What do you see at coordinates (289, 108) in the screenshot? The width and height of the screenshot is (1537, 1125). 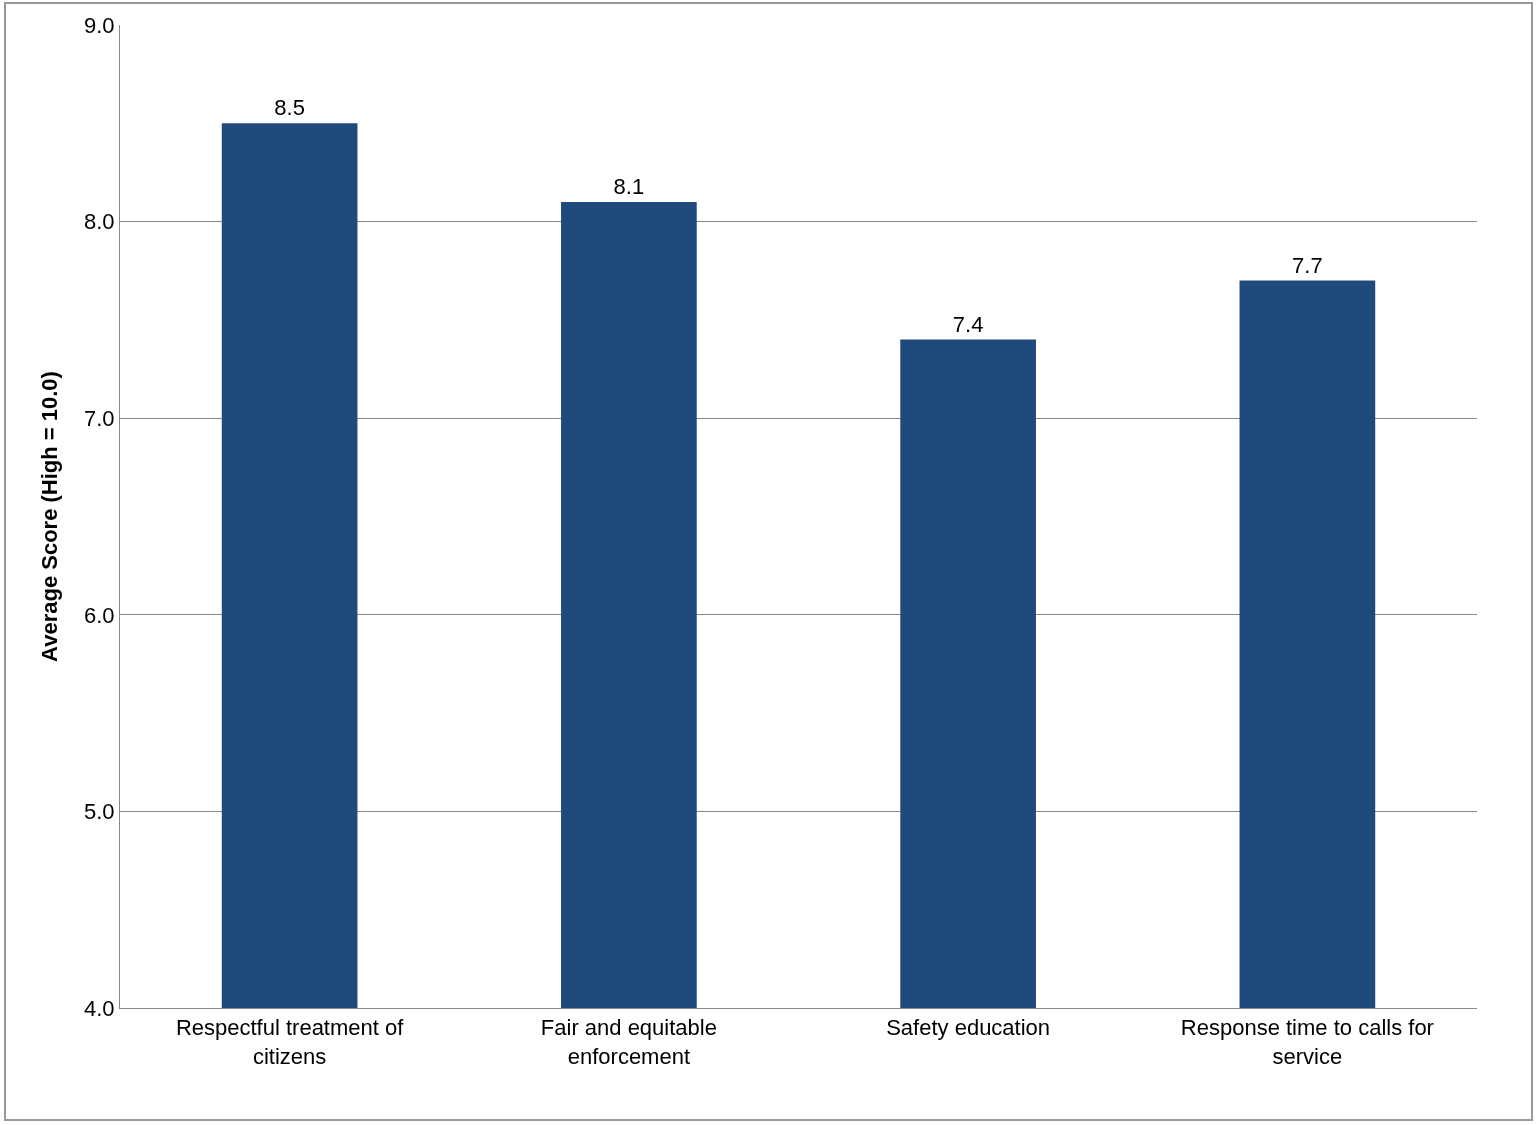 I see `data-label: 8.5` at bounding box center [289, 108].